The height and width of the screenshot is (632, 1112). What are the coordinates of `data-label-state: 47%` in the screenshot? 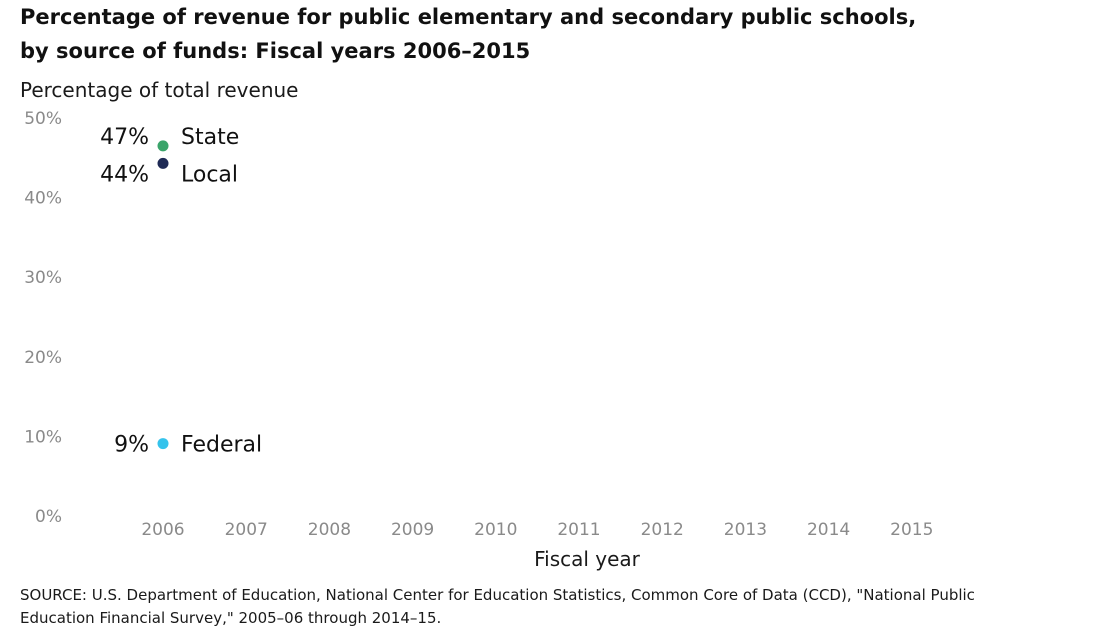 It's located at (124, 137).